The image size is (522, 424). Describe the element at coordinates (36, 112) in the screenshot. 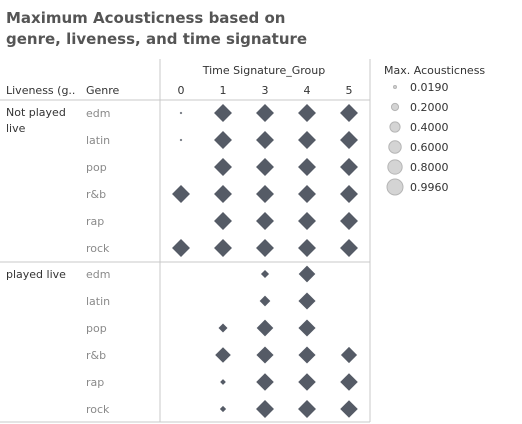

I see `liveness-label: Not played` at that location.